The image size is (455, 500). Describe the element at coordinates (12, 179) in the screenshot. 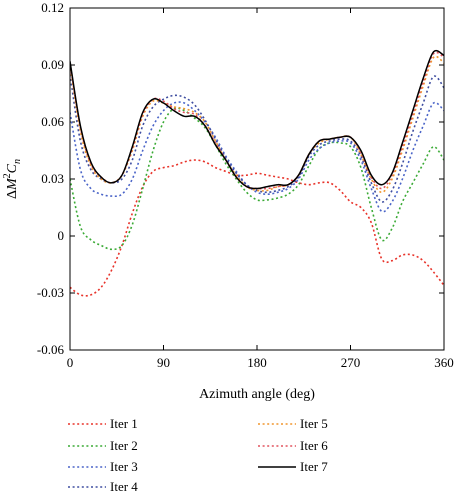

I see `y-axis-title: ΔM2Cn` at that location.